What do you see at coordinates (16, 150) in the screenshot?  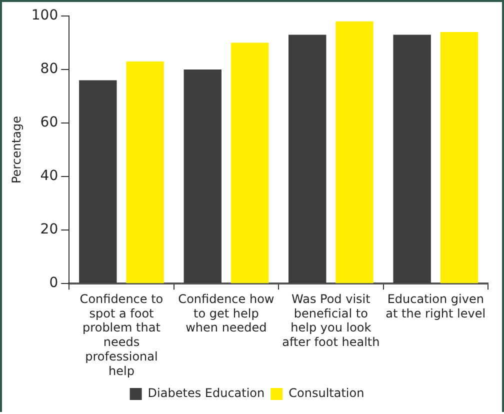 I see `y-axis-title: Percentage` at bounding box center [16, 150].